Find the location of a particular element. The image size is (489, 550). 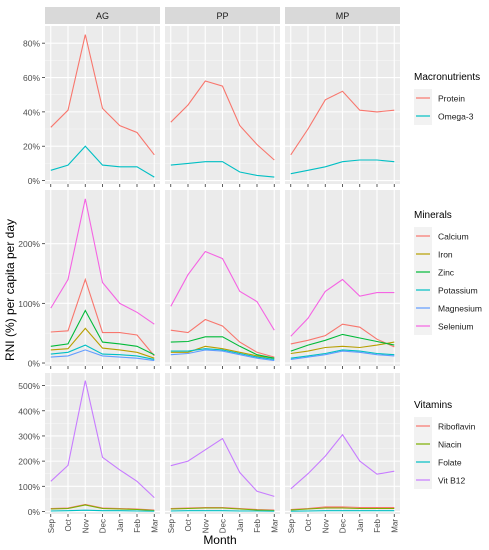

legend-item-label: Omega-3 is located at coordinates (456, 117).